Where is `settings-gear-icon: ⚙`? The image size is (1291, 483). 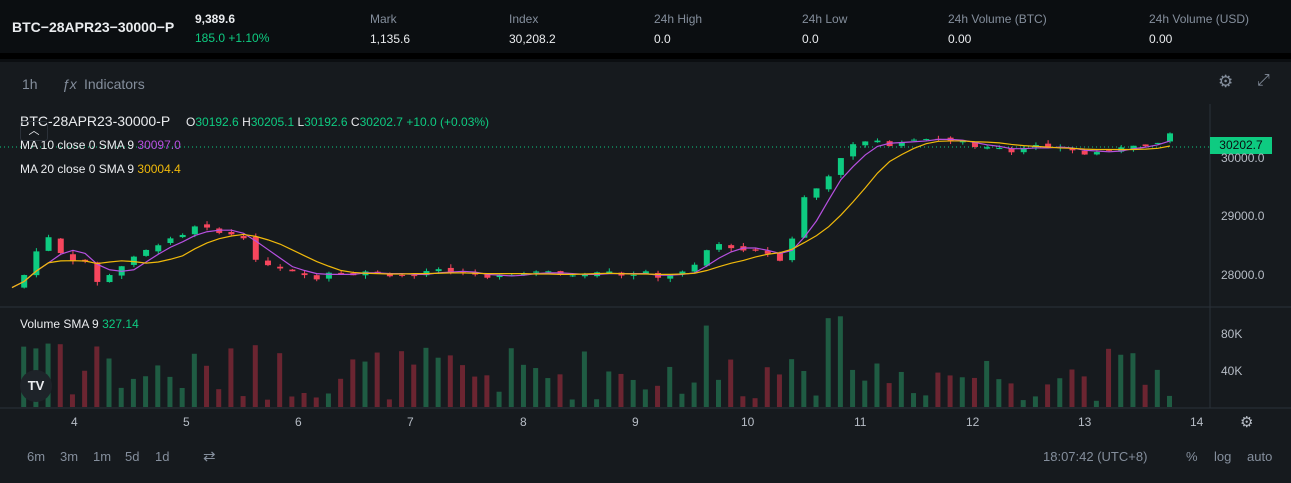 settings-gear-icon: ⚙ is located at coordinates (1226, 81).